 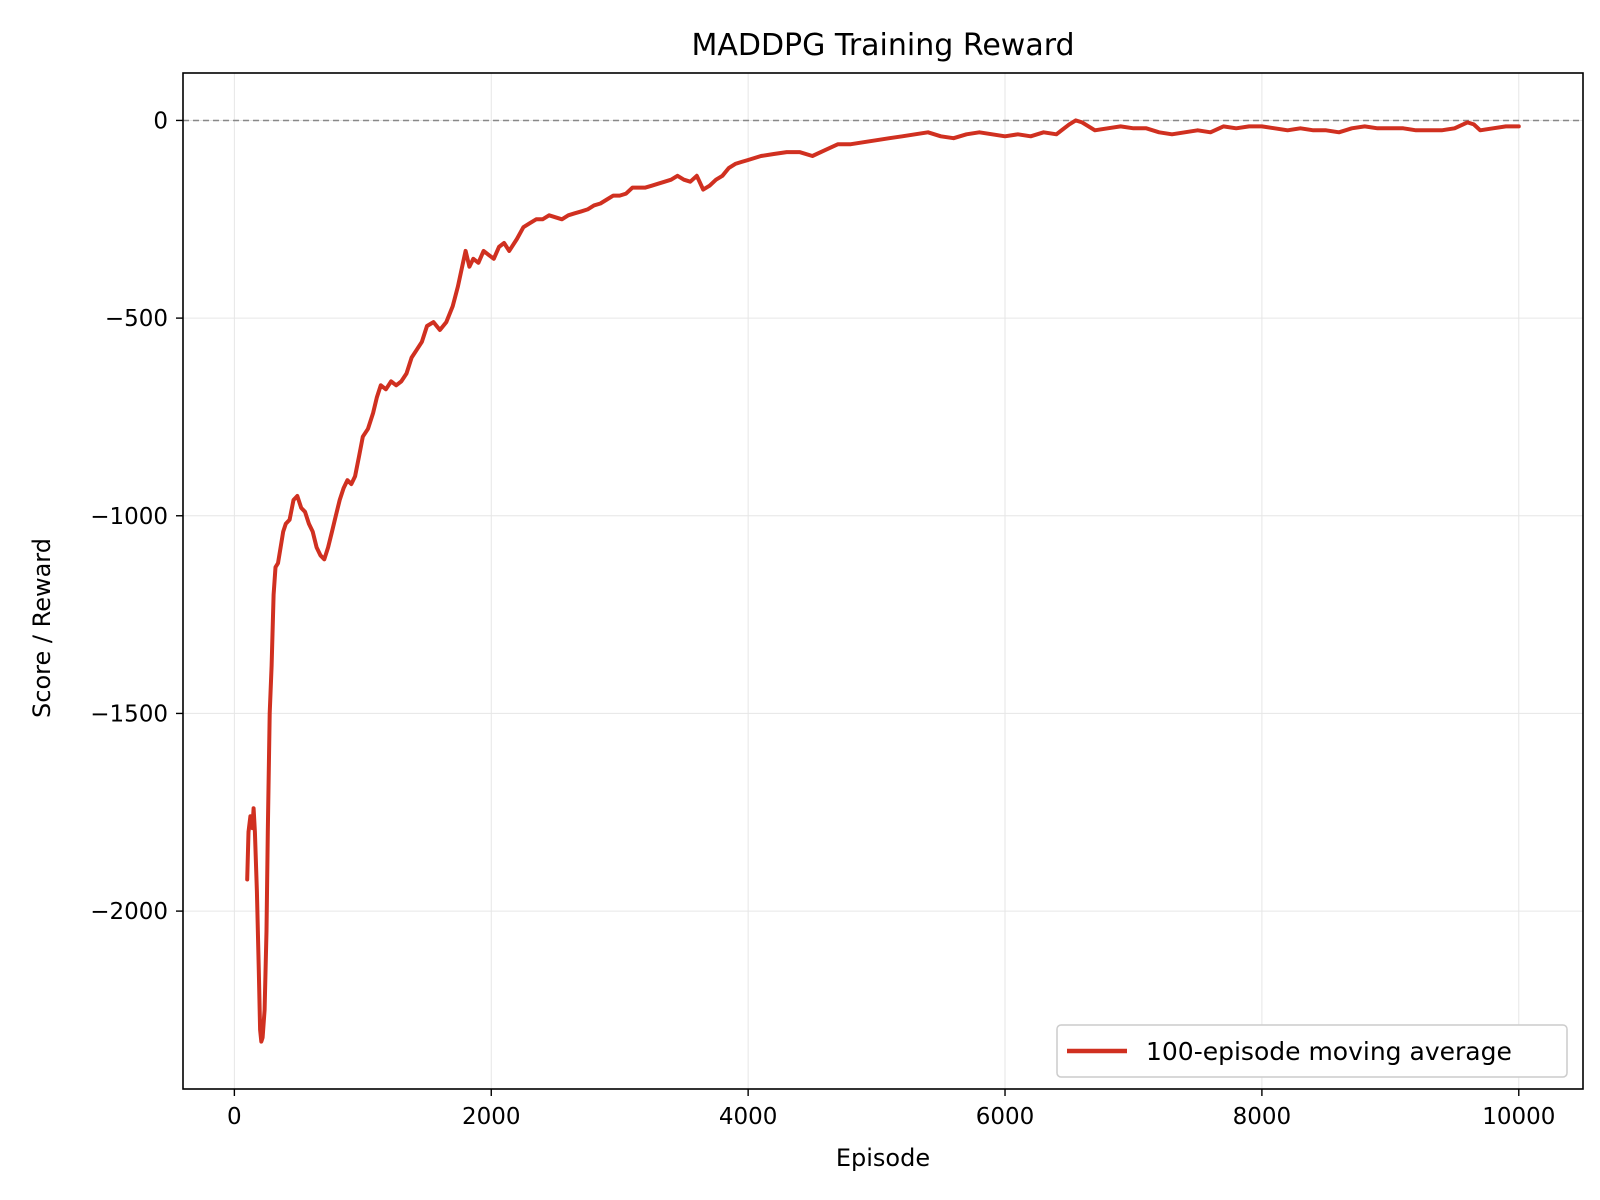 I want to click on x-axis-label: Episode, so click(x=883, y=1158).